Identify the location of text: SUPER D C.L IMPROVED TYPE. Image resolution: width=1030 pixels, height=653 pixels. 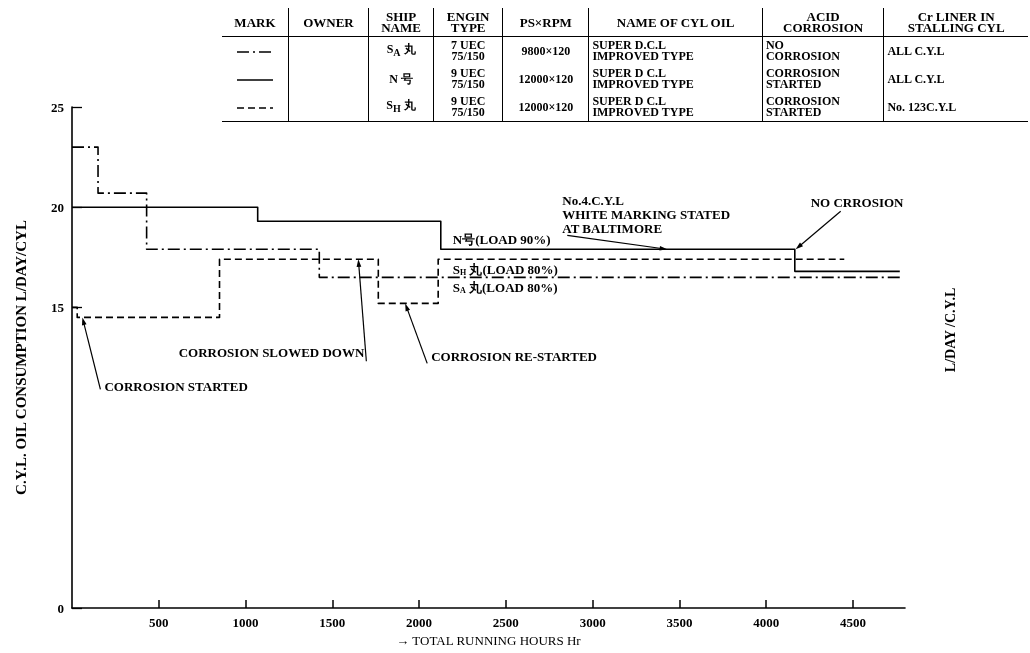
(675, 79).